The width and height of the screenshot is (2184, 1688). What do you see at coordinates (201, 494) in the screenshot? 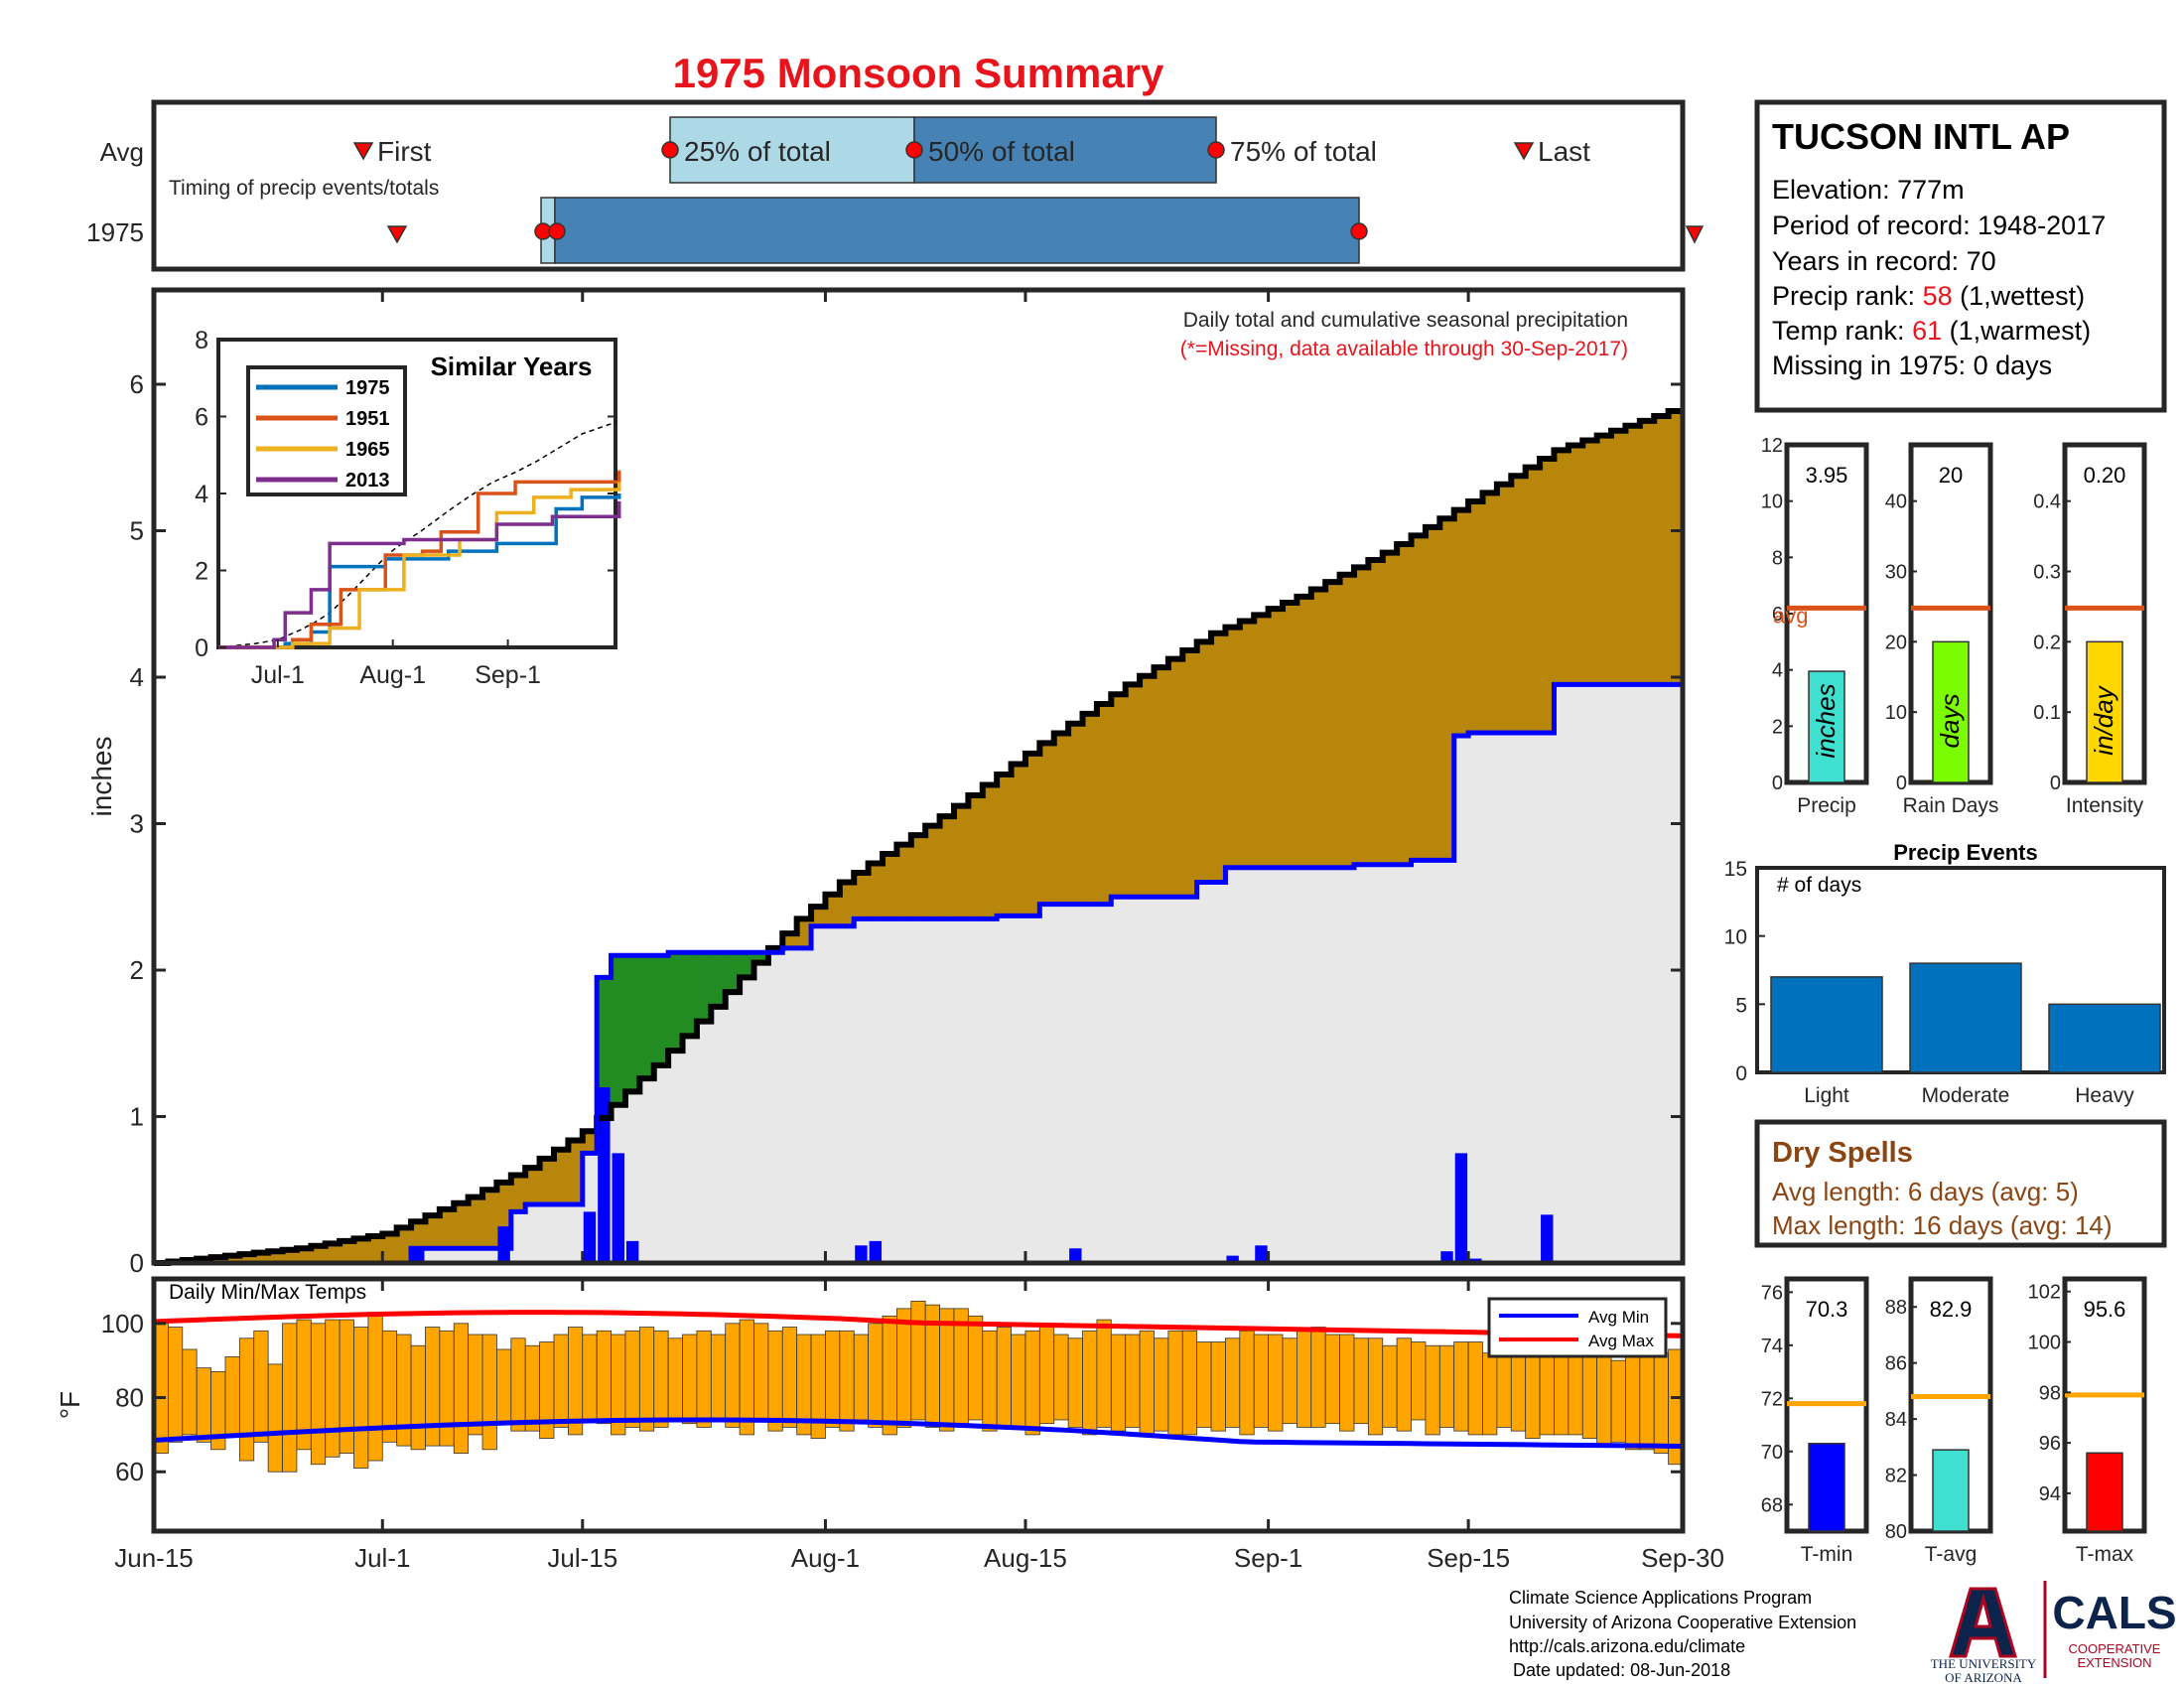
I see `inset-y-tick-label: 4` at bounding box center [201, 494].